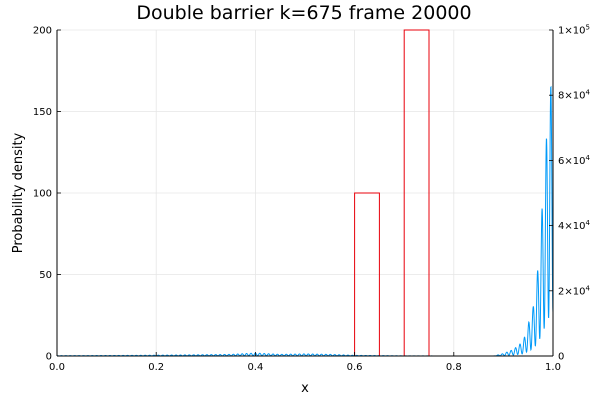 This screenshot has width=600, height=400. I want to click on y2-tick-label: 0, so click(561, 357).